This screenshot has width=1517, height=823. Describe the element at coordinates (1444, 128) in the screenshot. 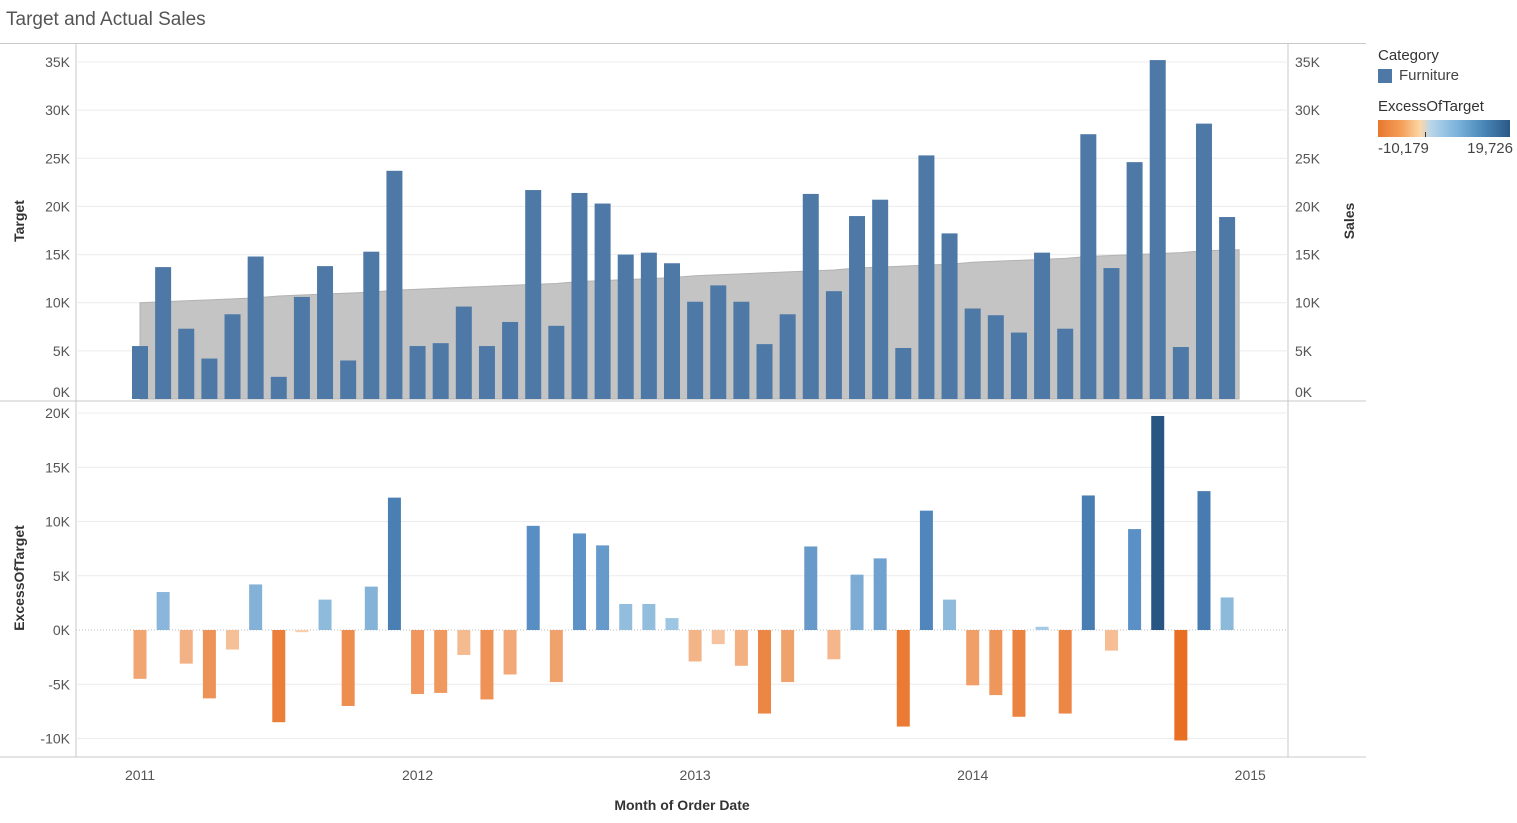

I see `excess-color-ramp` at that location.